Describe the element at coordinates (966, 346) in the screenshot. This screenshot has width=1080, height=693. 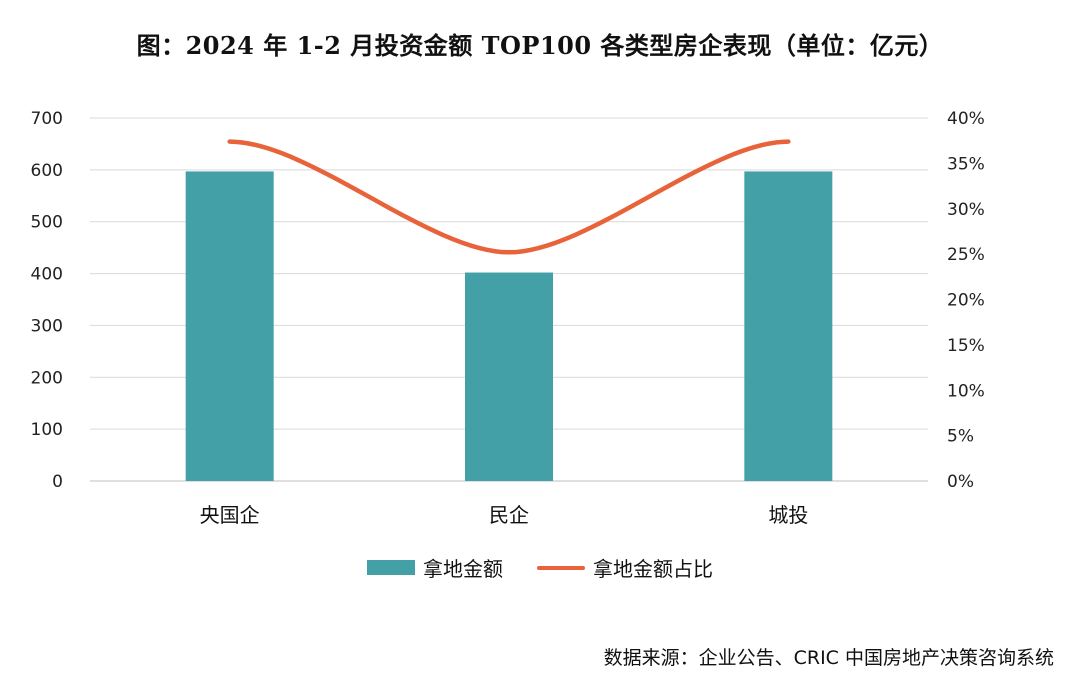
I see `right-tick-label: 15%` at that location.